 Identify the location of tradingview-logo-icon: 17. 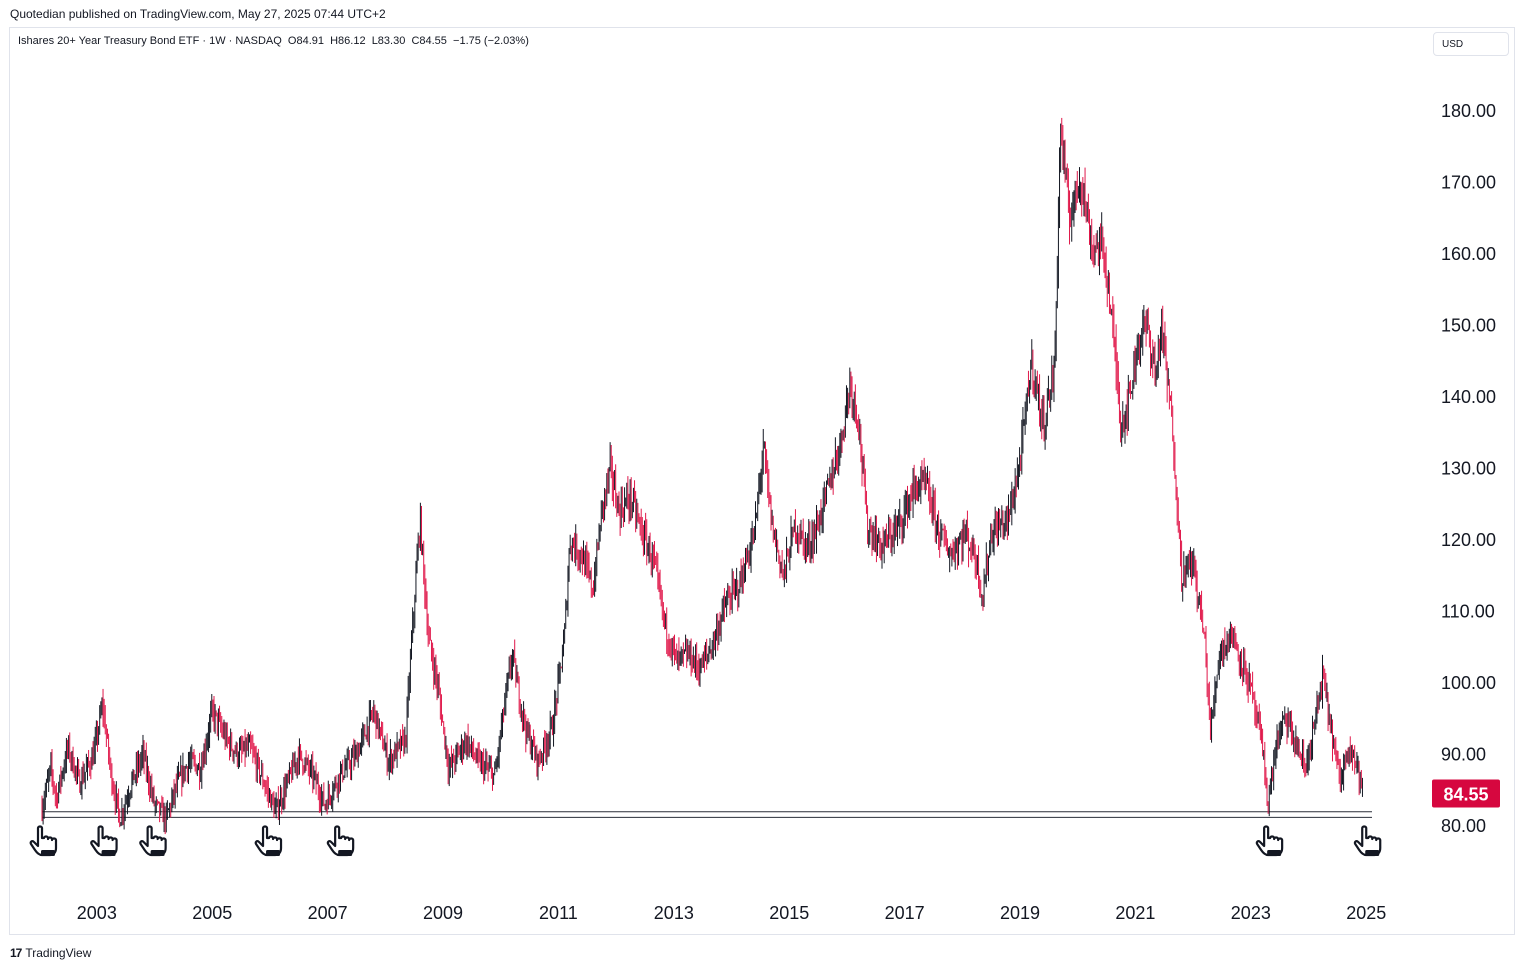
(16, 953).